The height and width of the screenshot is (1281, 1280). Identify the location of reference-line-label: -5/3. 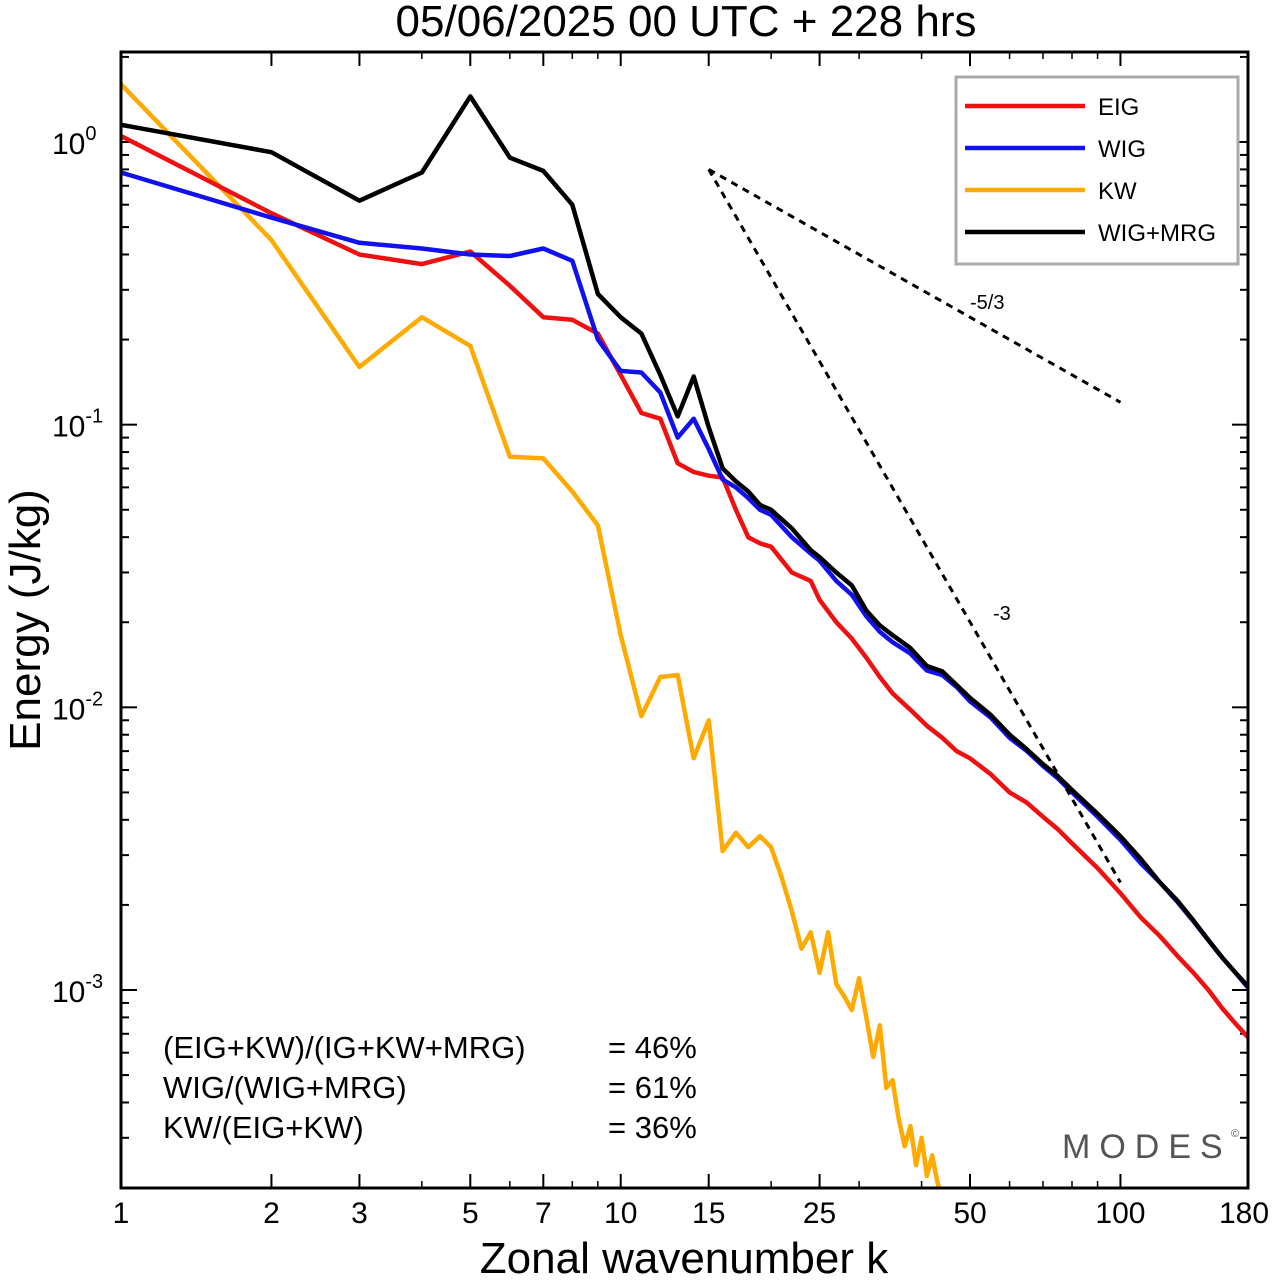
(987, 303).